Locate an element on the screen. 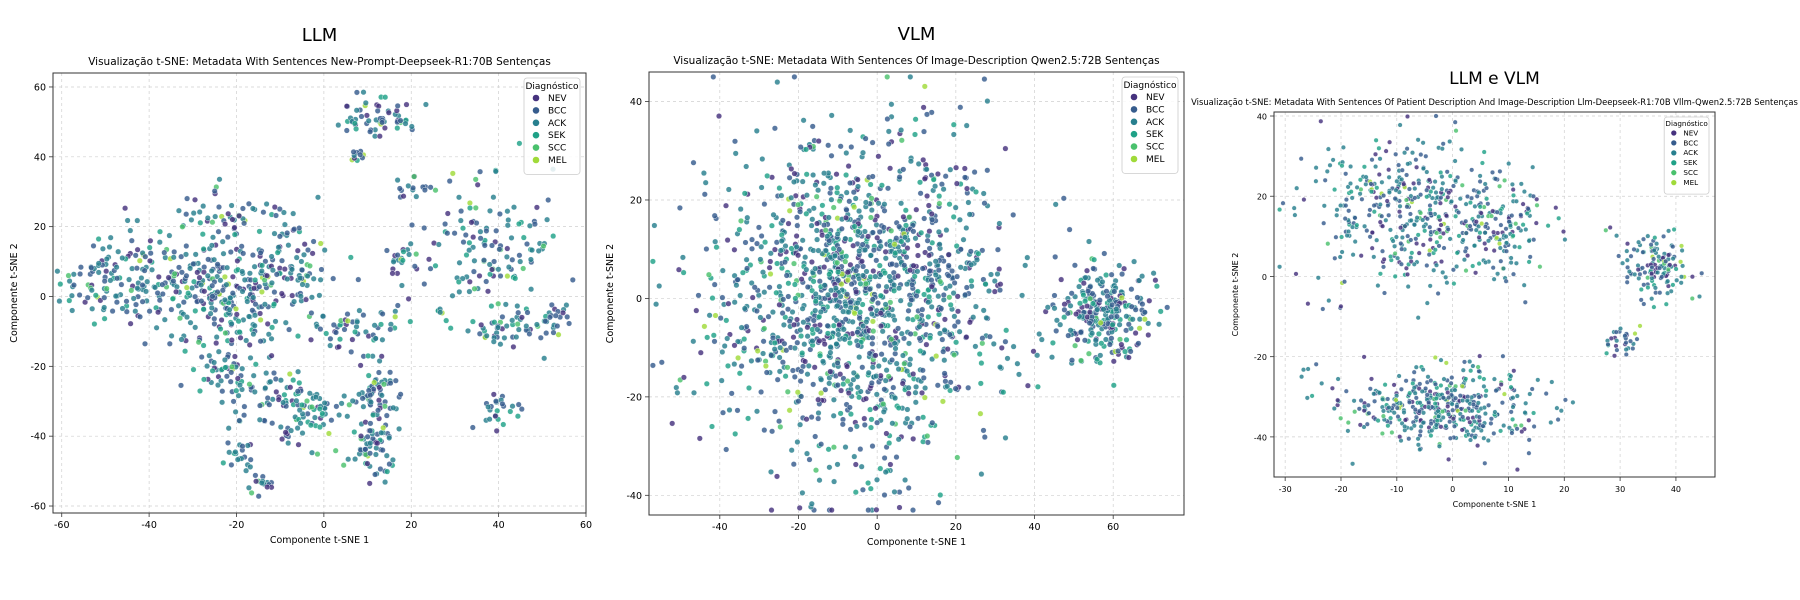  legend-marker is located at coordinates (1674, 153).